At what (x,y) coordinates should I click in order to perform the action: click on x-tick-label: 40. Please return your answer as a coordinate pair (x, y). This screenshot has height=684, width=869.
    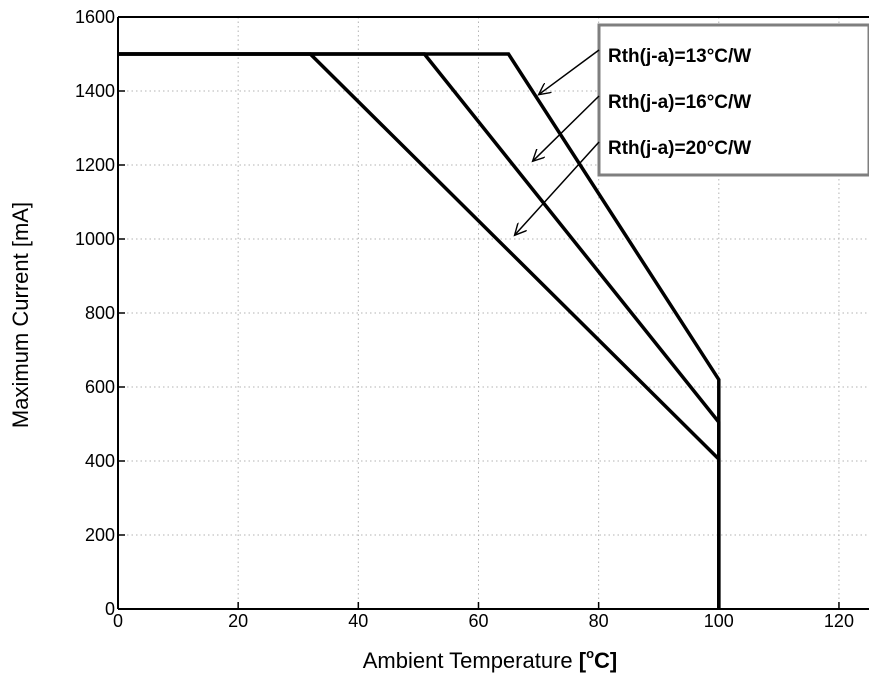
    Looking at the image, I should click on (358, 621).